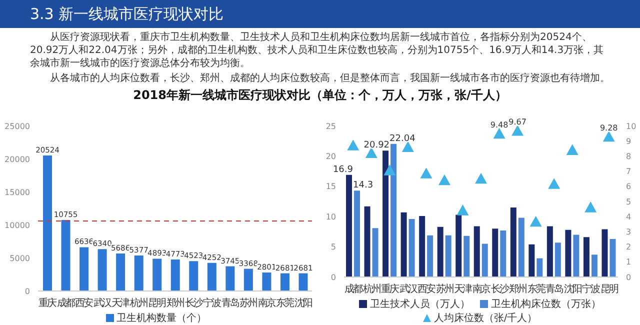 The height and width of the screenshot is (325, 640). I want to click on x-tick-label: 昆明, so click(157, 304).